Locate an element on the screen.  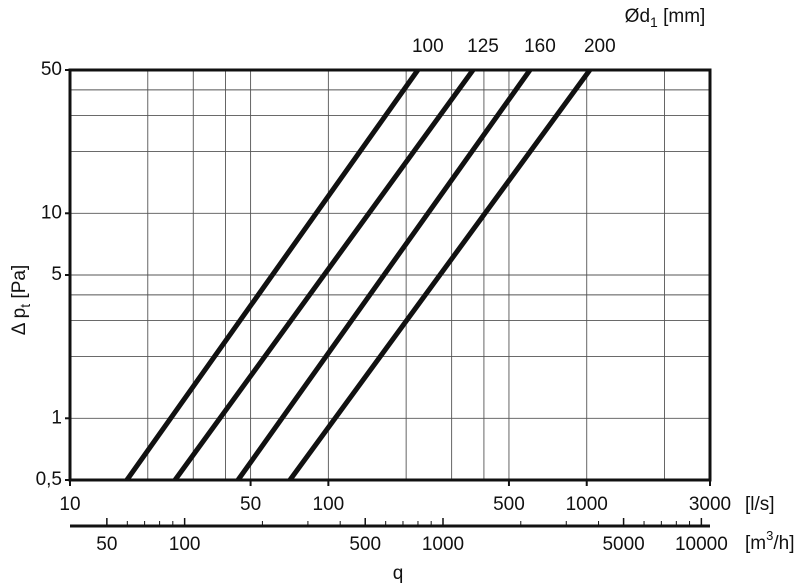
x-tick-label: 500 is located at coordinates (509, 504).